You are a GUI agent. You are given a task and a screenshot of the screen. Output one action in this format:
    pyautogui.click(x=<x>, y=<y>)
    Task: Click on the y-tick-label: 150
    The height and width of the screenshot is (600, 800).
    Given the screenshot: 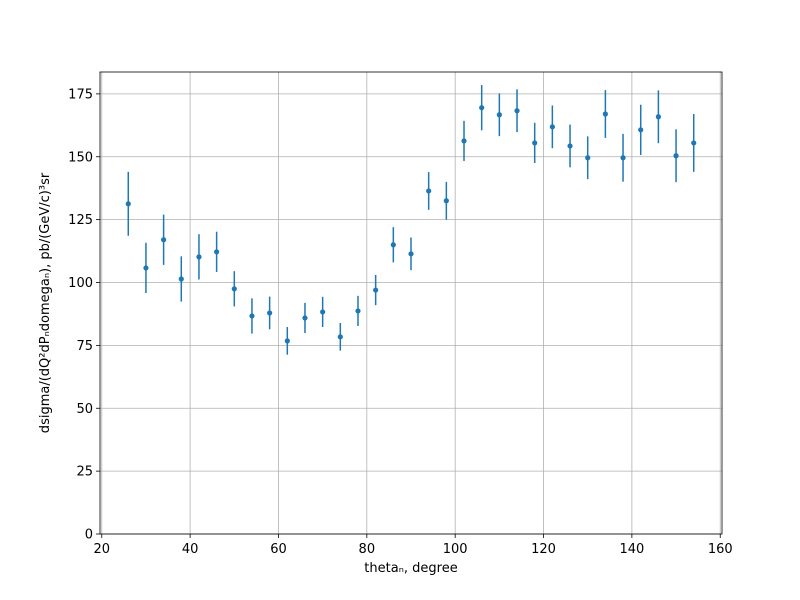 What is the action you would take?
    pyautogui.click(x=80, y=157)
    